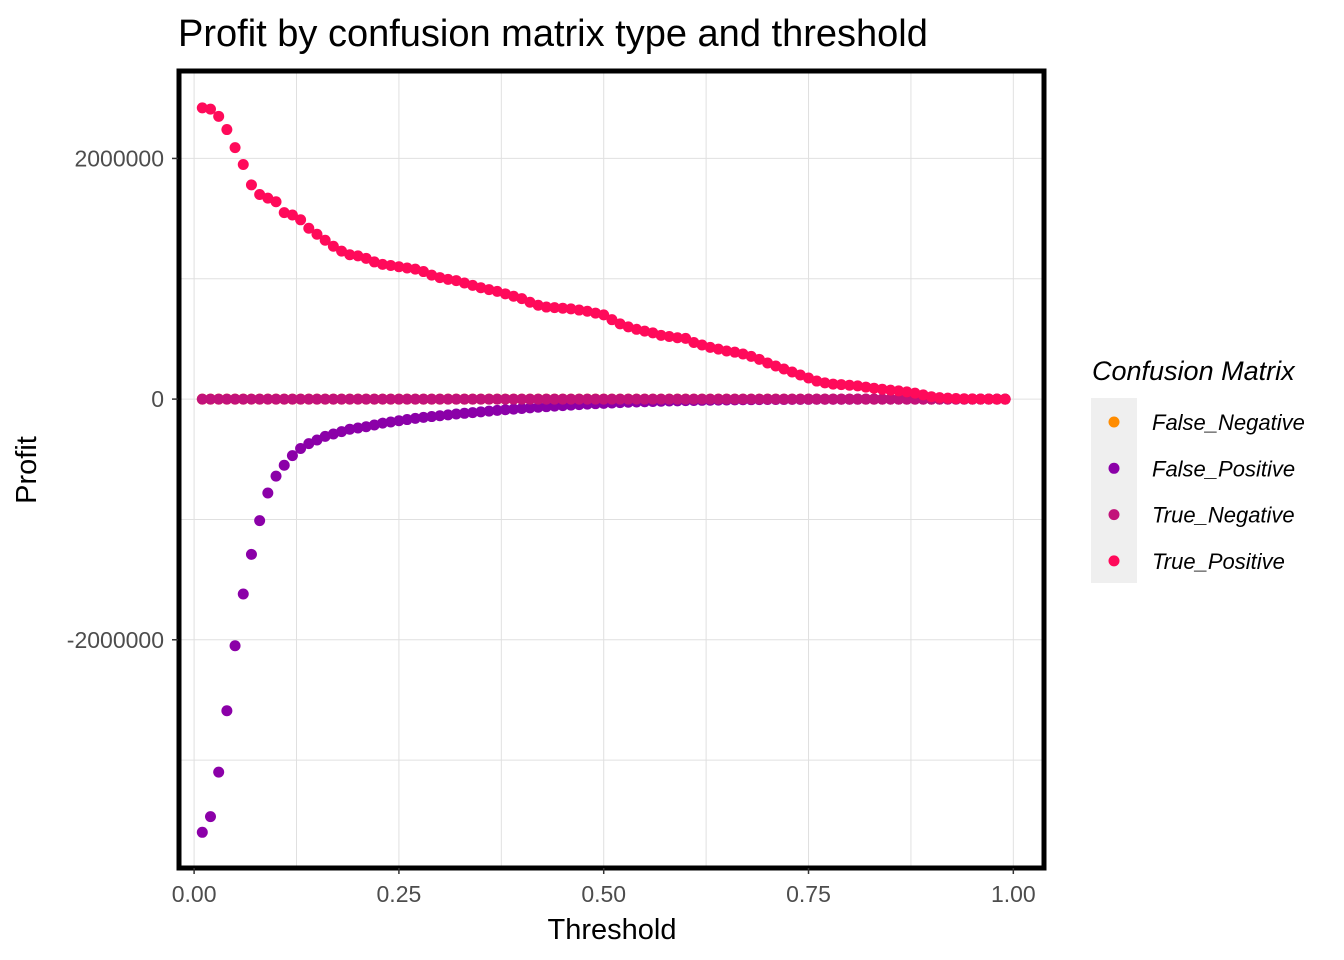 The width and height of the screenshot is (1344, 960). Describe the element at coordinates (1194, 371) in the screenshot. I see `legend-title: Confusion Matrix` at that location.